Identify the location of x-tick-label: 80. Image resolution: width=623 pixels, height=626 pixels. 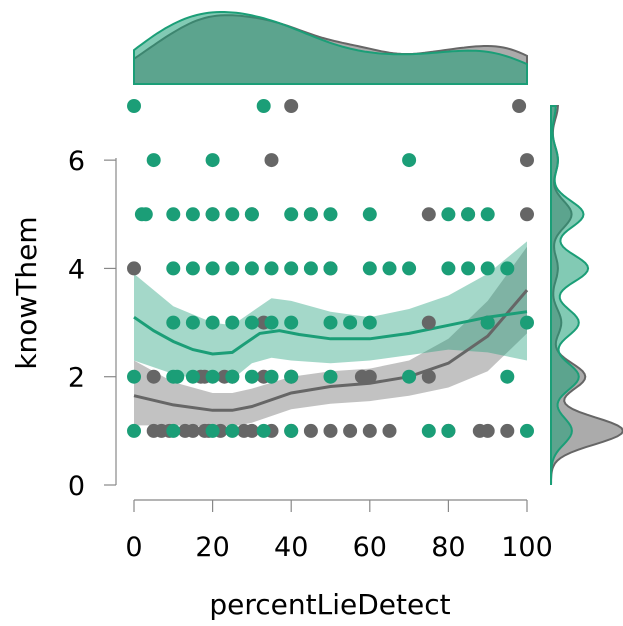
(448, 547).